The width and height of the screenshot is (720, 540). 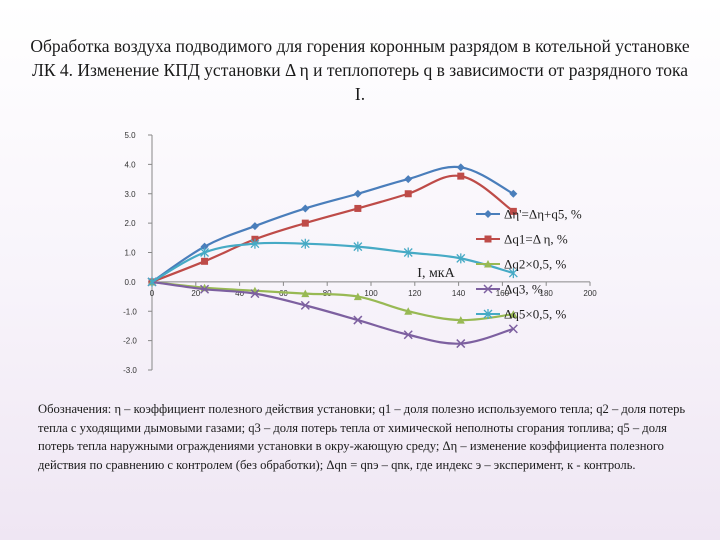 I want to click on y-tick-label: 0.0, so click(x=130, y=282).